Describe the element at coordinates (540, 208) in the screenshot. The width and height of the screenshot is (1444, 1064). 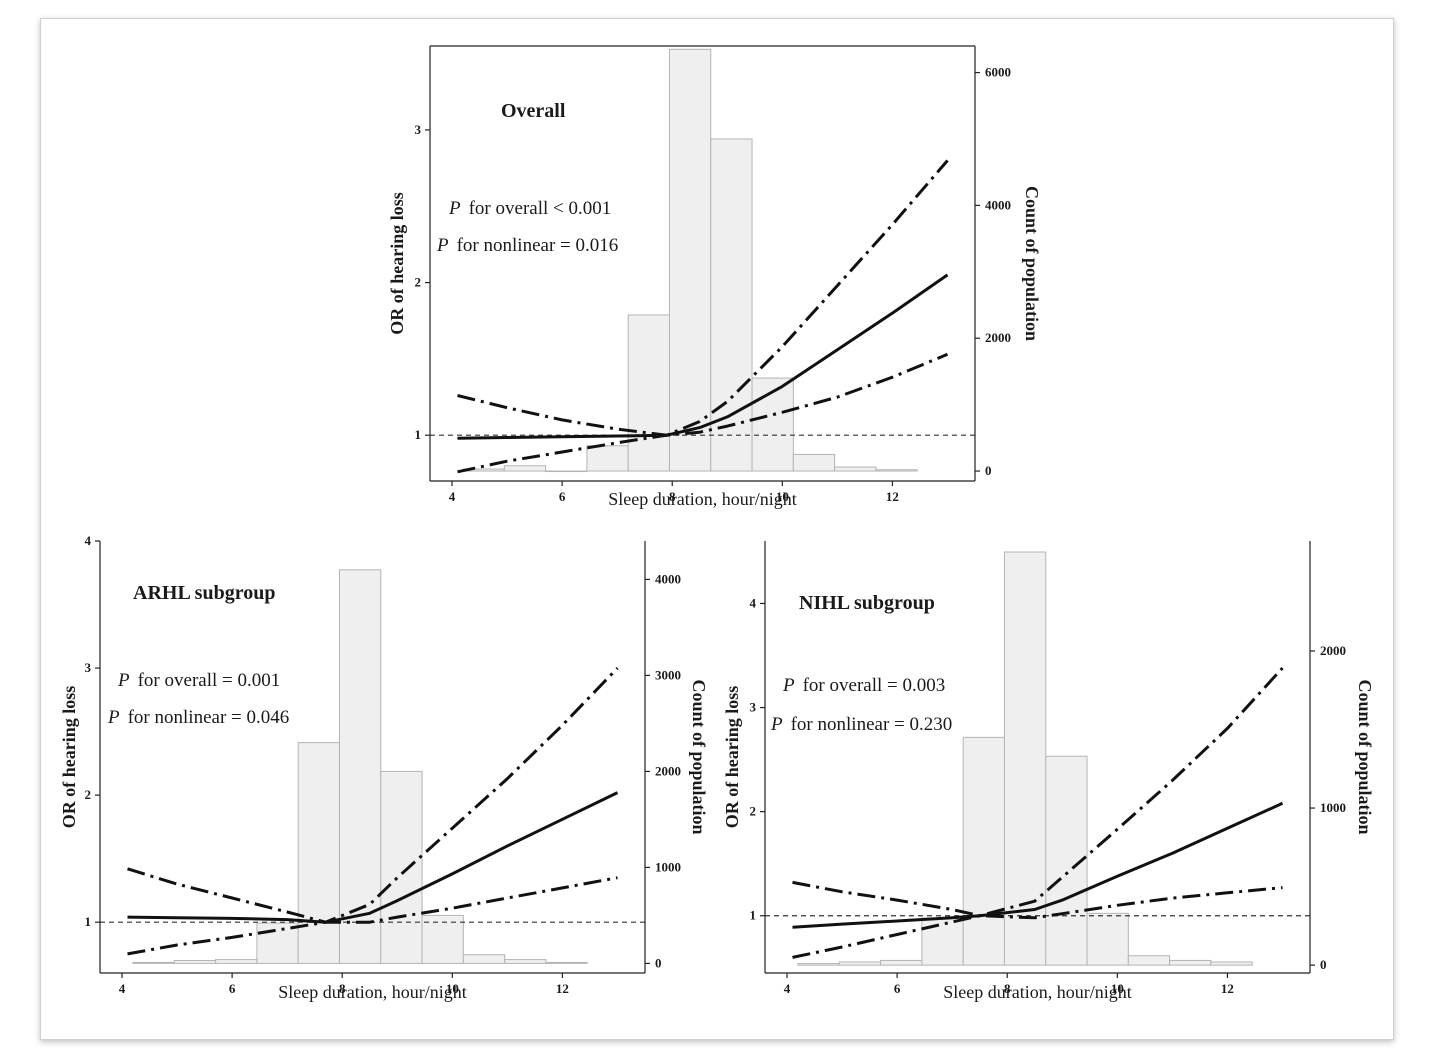
I see `p-value-label: for overall < 0.001` at that location.